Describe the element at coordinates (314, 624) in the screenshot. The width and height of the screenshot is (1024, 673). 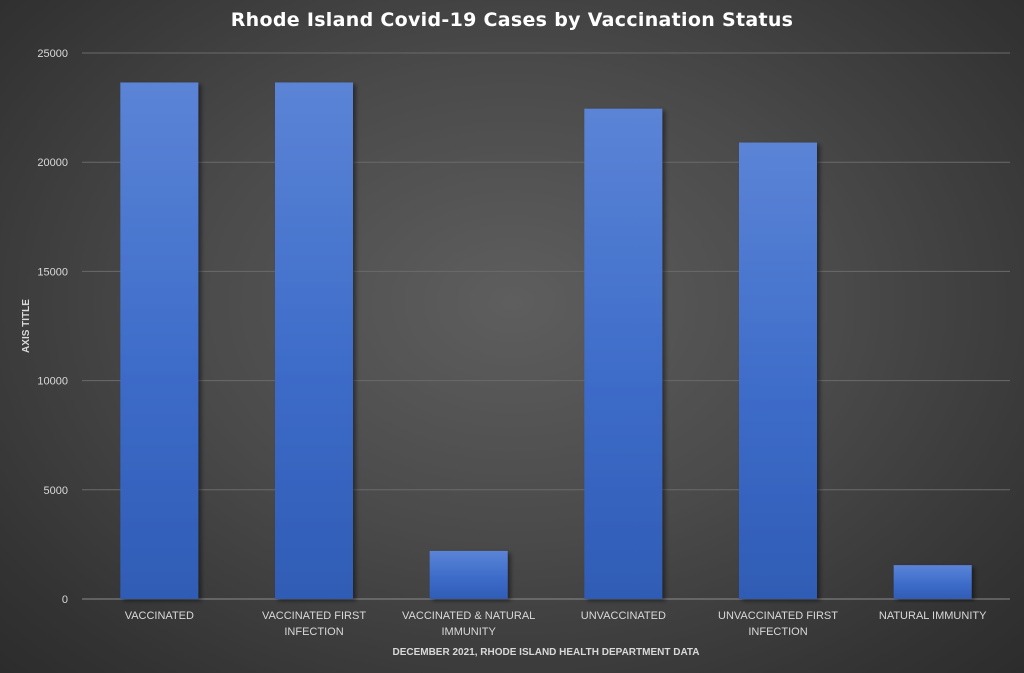
I see `x-category-label: VACCINATED FIRST INFECTION` at that location.